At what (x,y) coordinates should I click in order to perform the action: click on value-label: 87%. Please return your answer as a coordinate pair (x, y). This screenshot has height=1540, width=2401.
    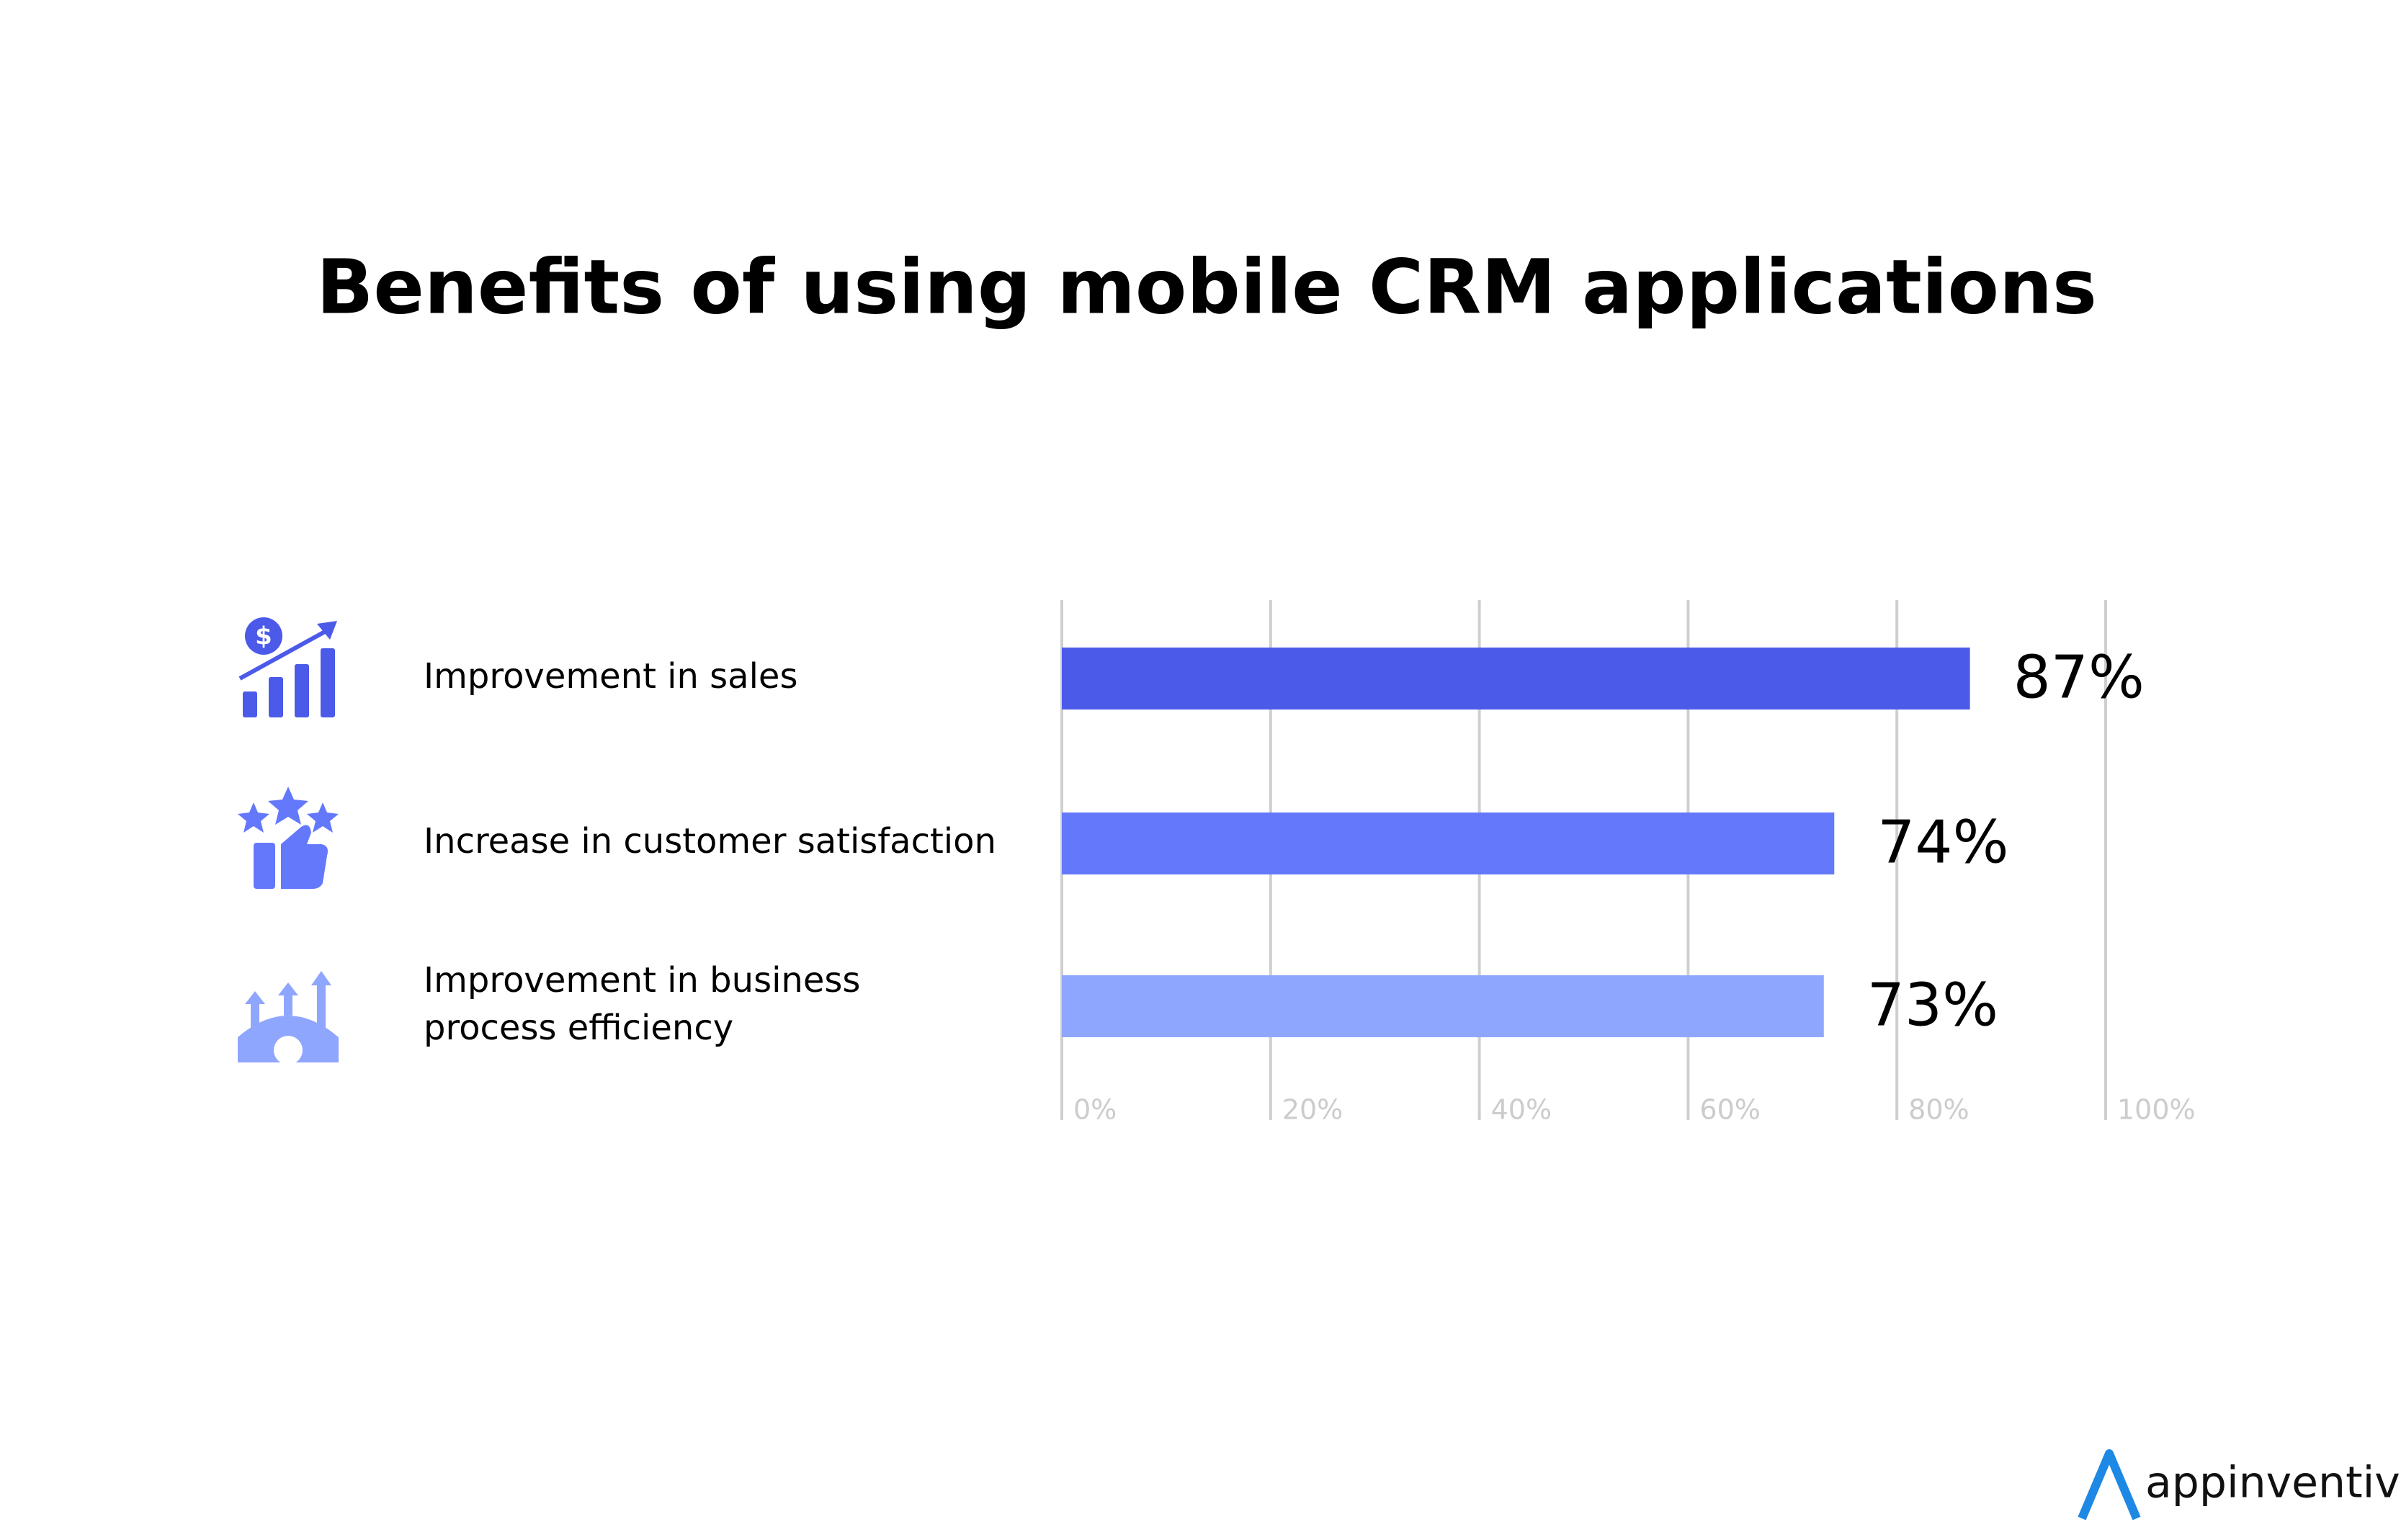
    Looking at the image, I should click on (2079, 677).